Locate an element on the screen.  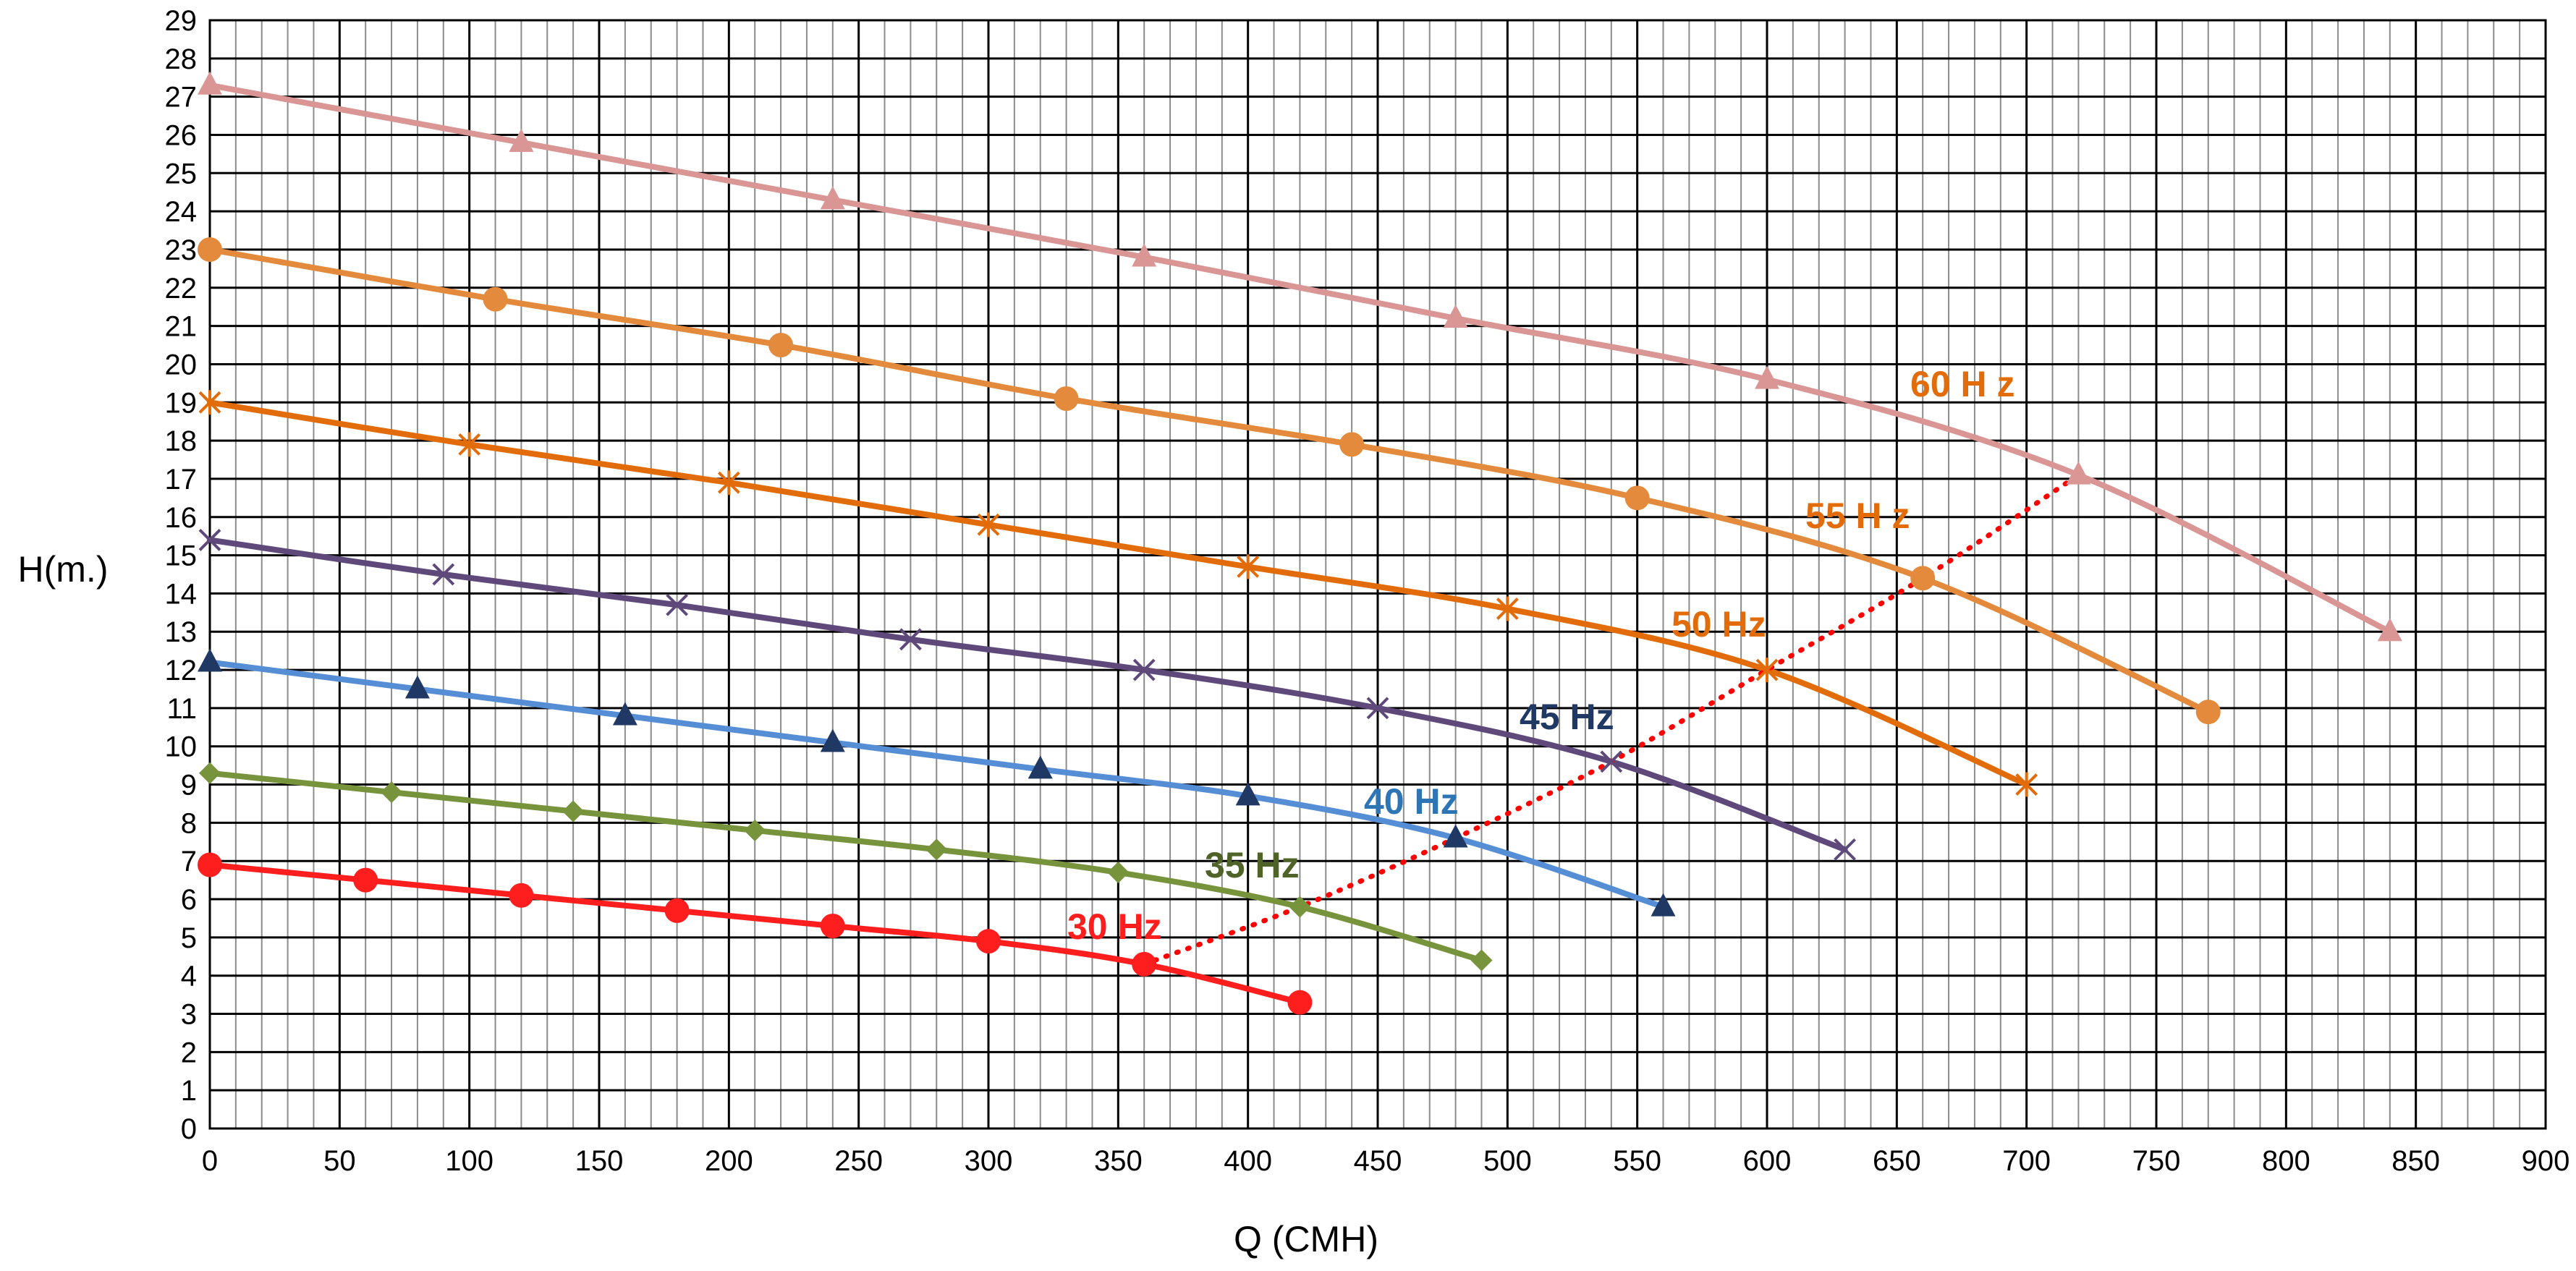
series-line-35-hz is located at coordinates (846, 867).